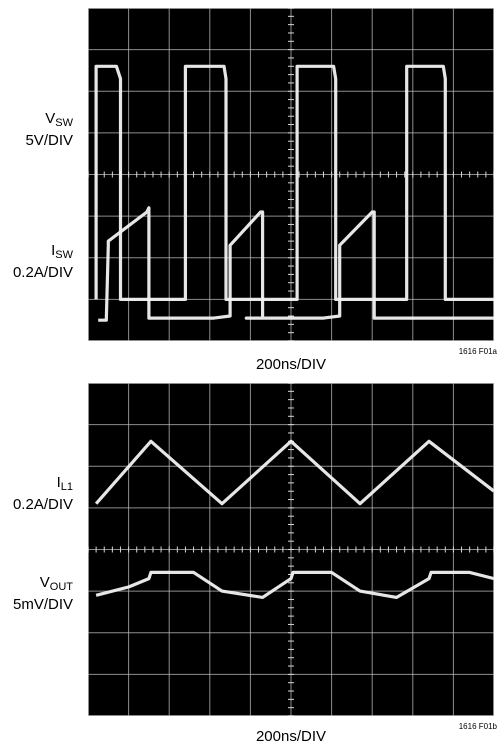  Describe the element at coordinates (43, 262) in the screenshot. I see `trace-label-isw: ISW 0.2A/DIV` at that location.